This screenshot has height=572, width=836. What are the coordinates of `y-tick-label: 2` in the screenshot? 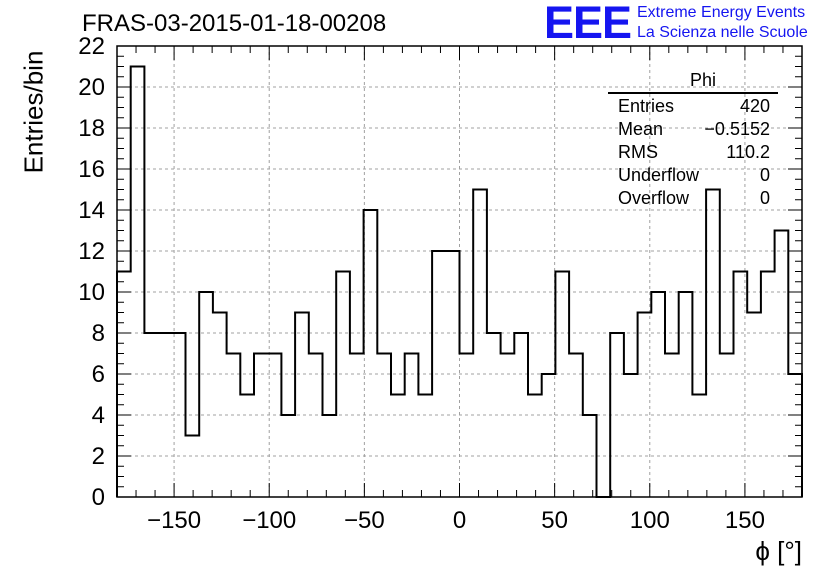 It's located at (98, 456).